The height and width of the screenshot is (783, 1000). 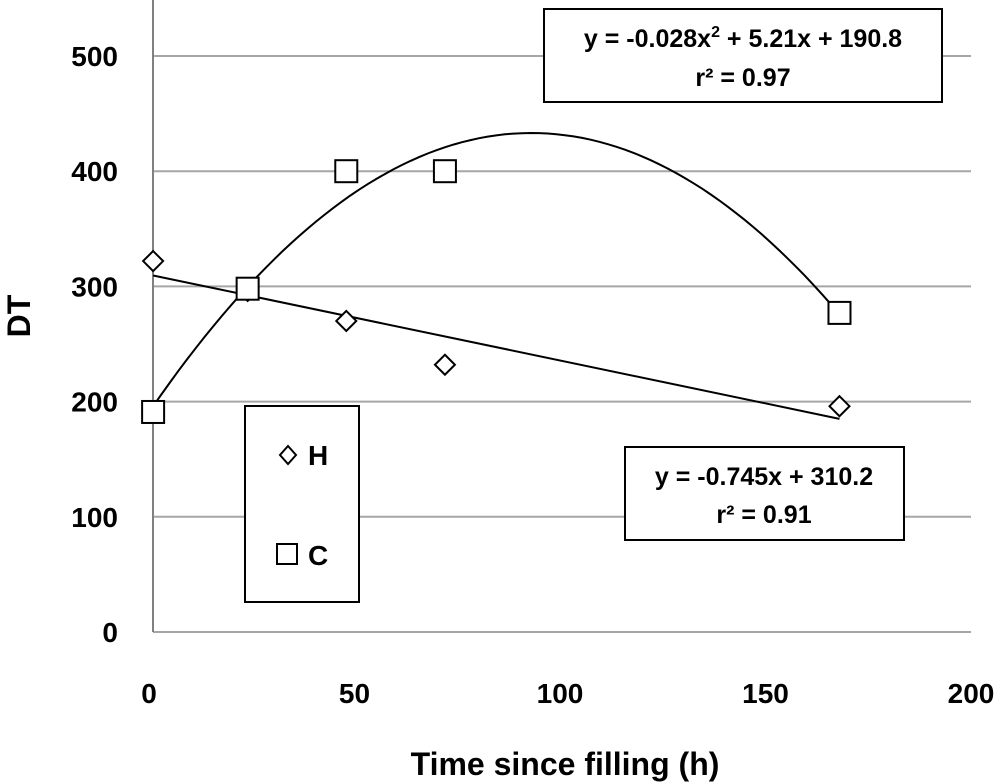 What do you see at coordinates (743, 55) in the screenshot?
I see `c-fit-equation-box: y = -0.028x2 + 5.21x + 190.8 r² = 0.97` at bounding box center [743, 55].